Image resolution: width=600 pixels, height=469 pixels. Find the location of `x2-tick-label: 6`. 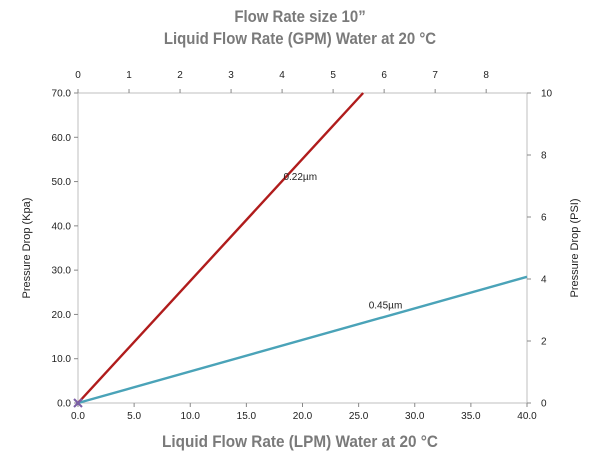

x2-tick-label: 6 is located at coordinates (384, 75).